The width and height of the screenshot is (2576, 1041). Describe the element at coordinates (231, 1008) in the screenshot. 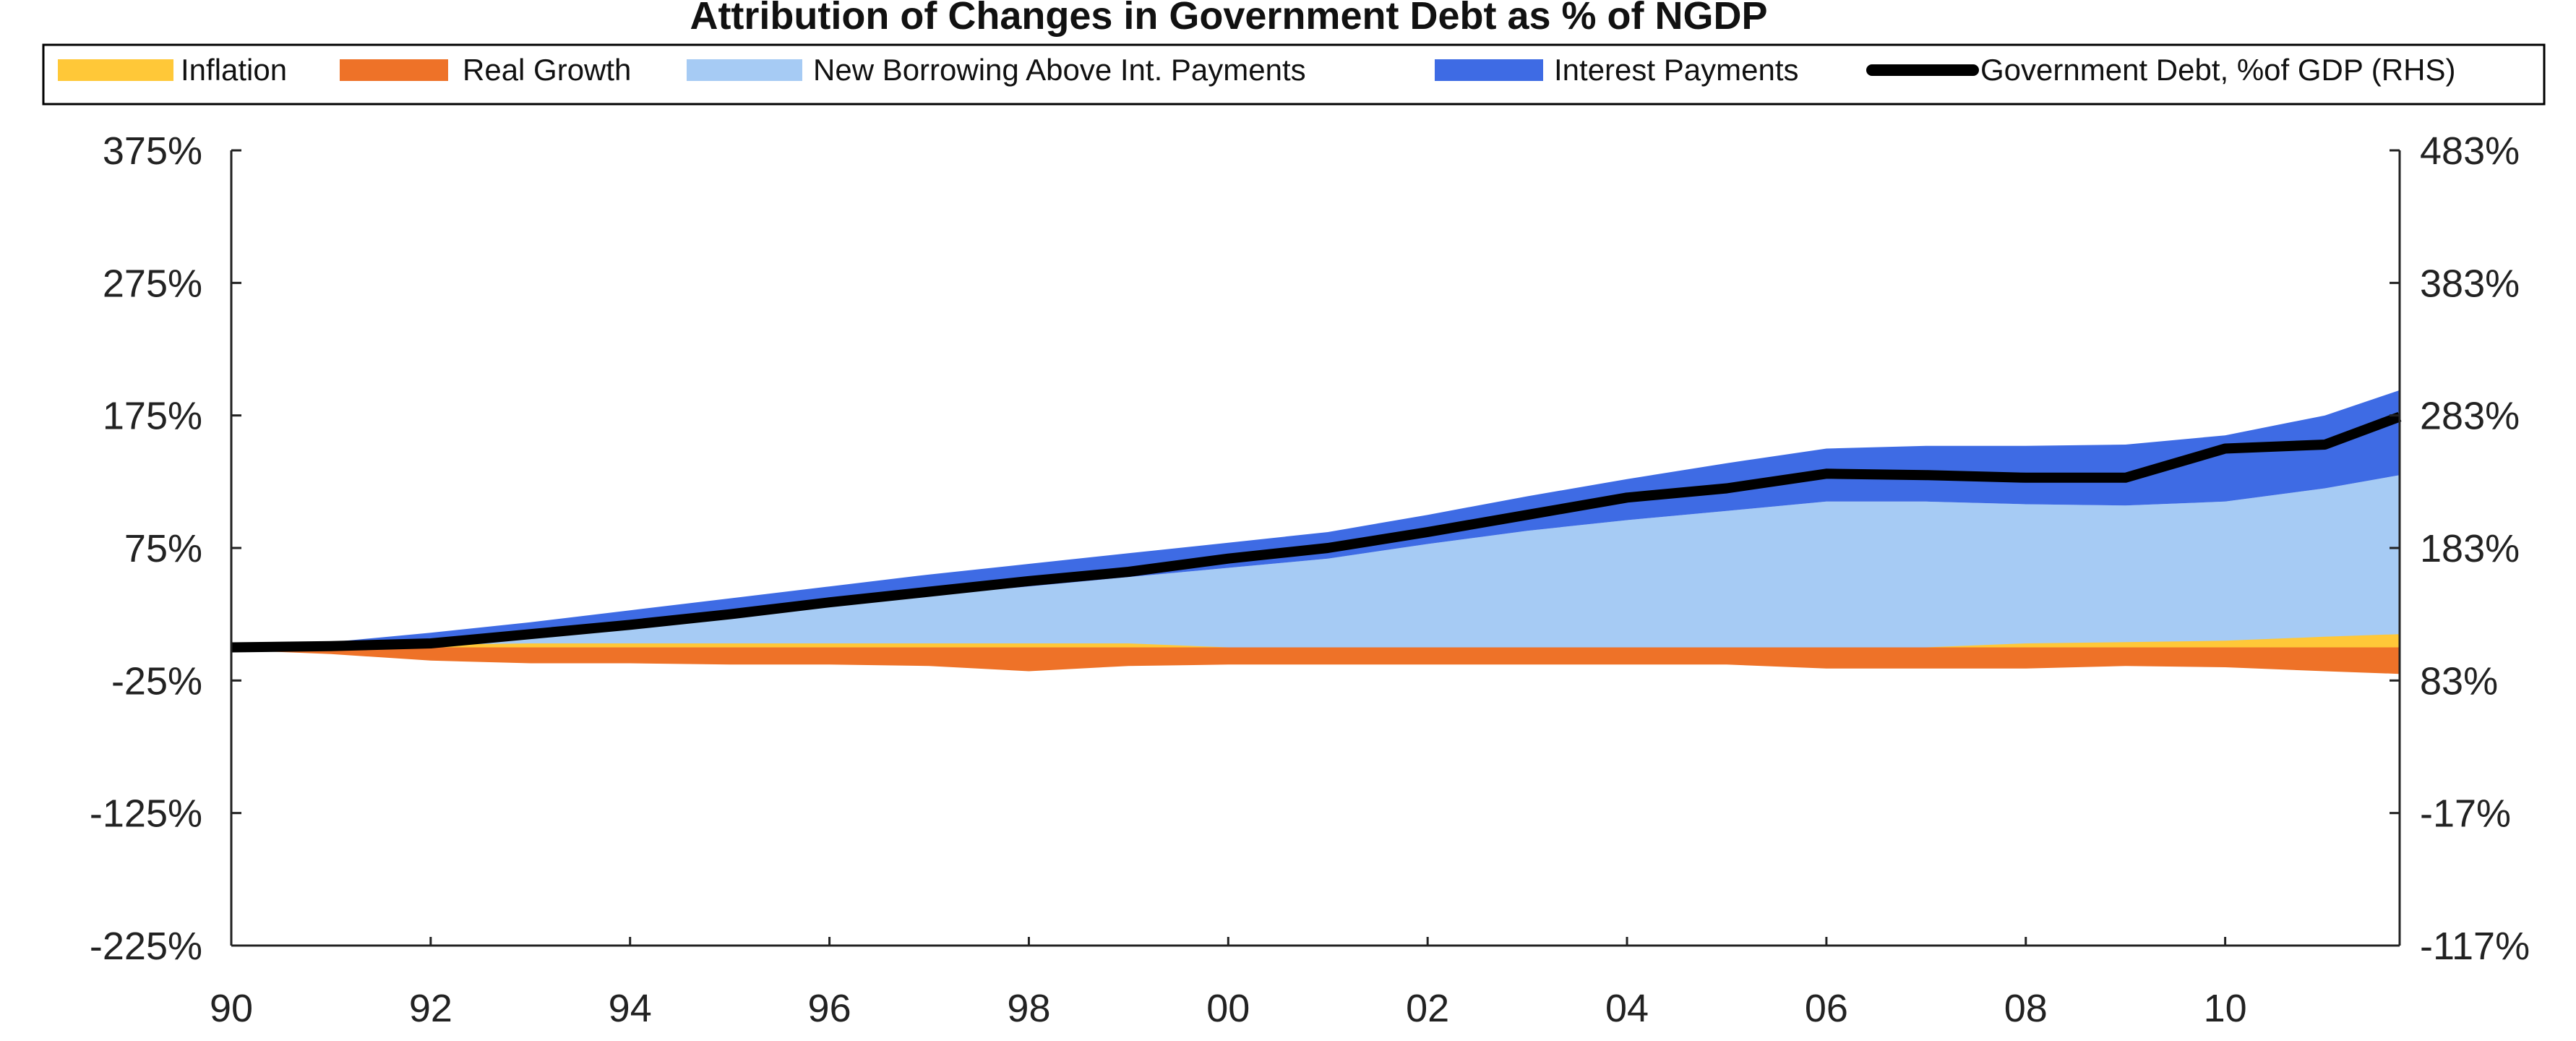

I see `x-tick-label: 90` at that location.